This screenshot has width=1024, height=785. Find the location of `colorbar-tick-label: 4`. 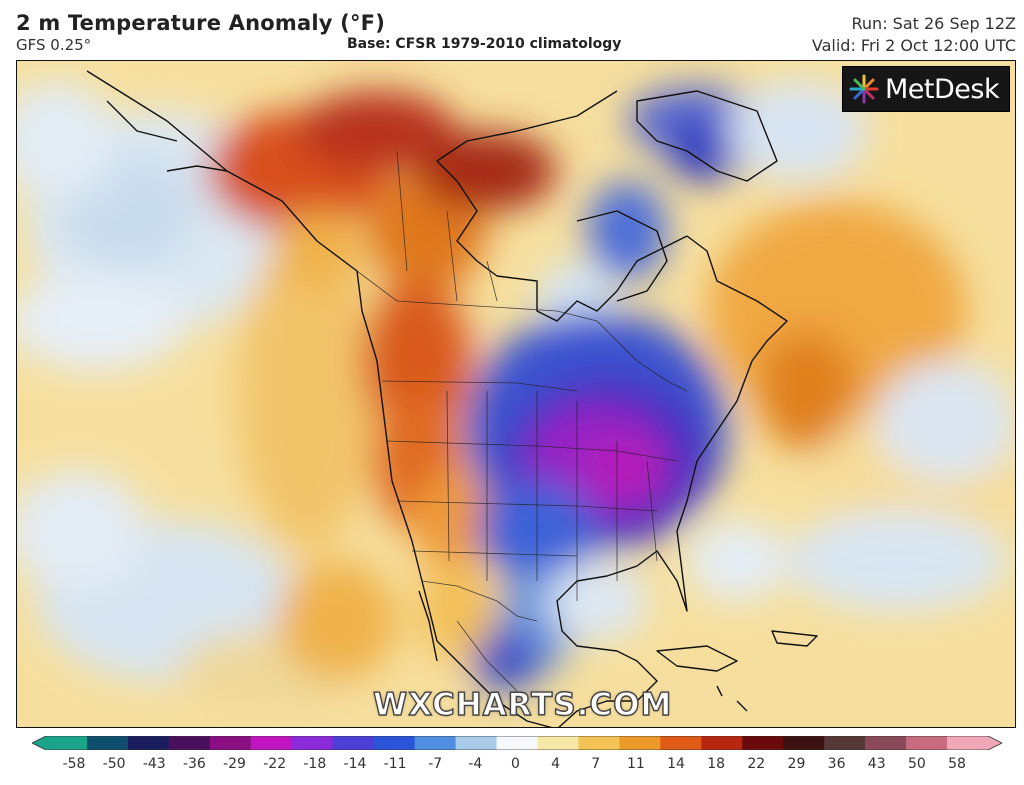

colorbar-tick-label: 4 is located at coordinates (556, 764).